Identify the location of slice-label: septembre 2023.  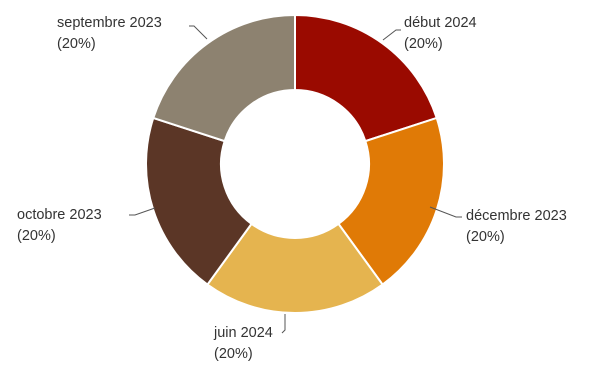
(109, 23).